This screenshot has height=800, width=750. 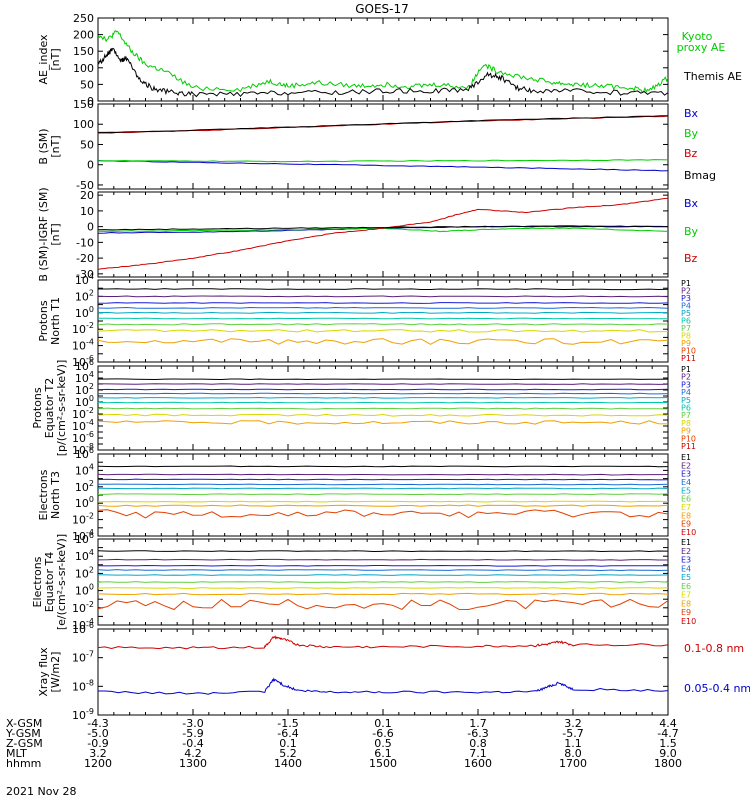 What do you see at coordinates (383, 686) in the screenshot?
I see `series-0-05-0-4-nm` at bounding box center [383, 686].